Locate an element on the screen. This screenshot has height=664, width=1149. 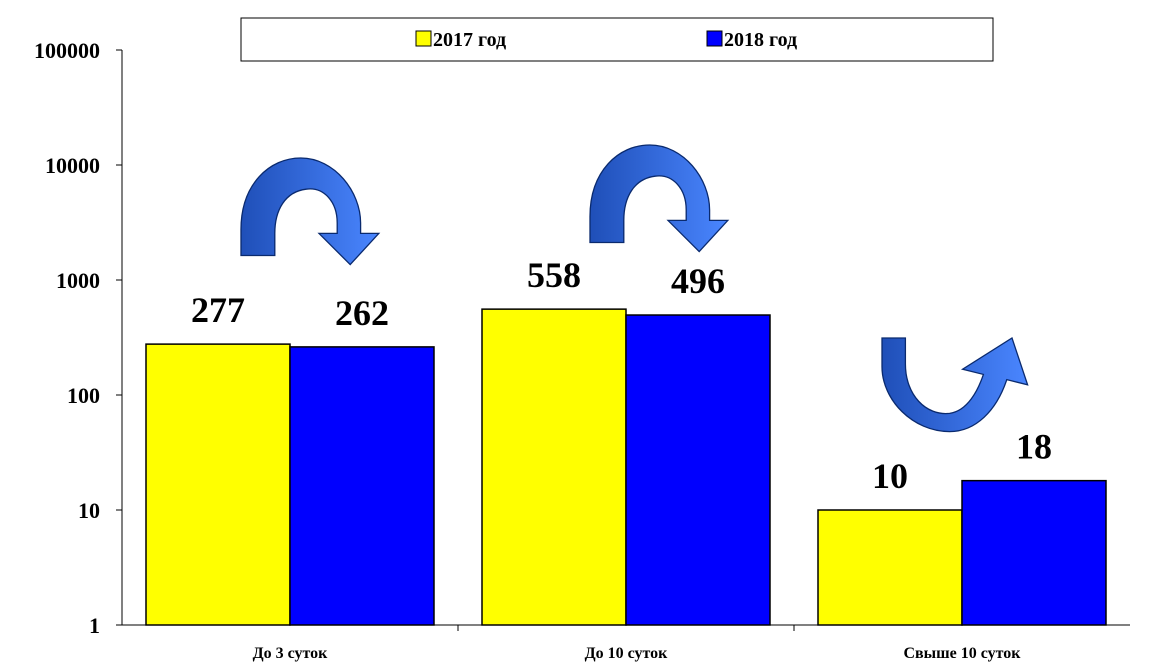
y-tick-label: 1 is located at coordinates (94, 625).